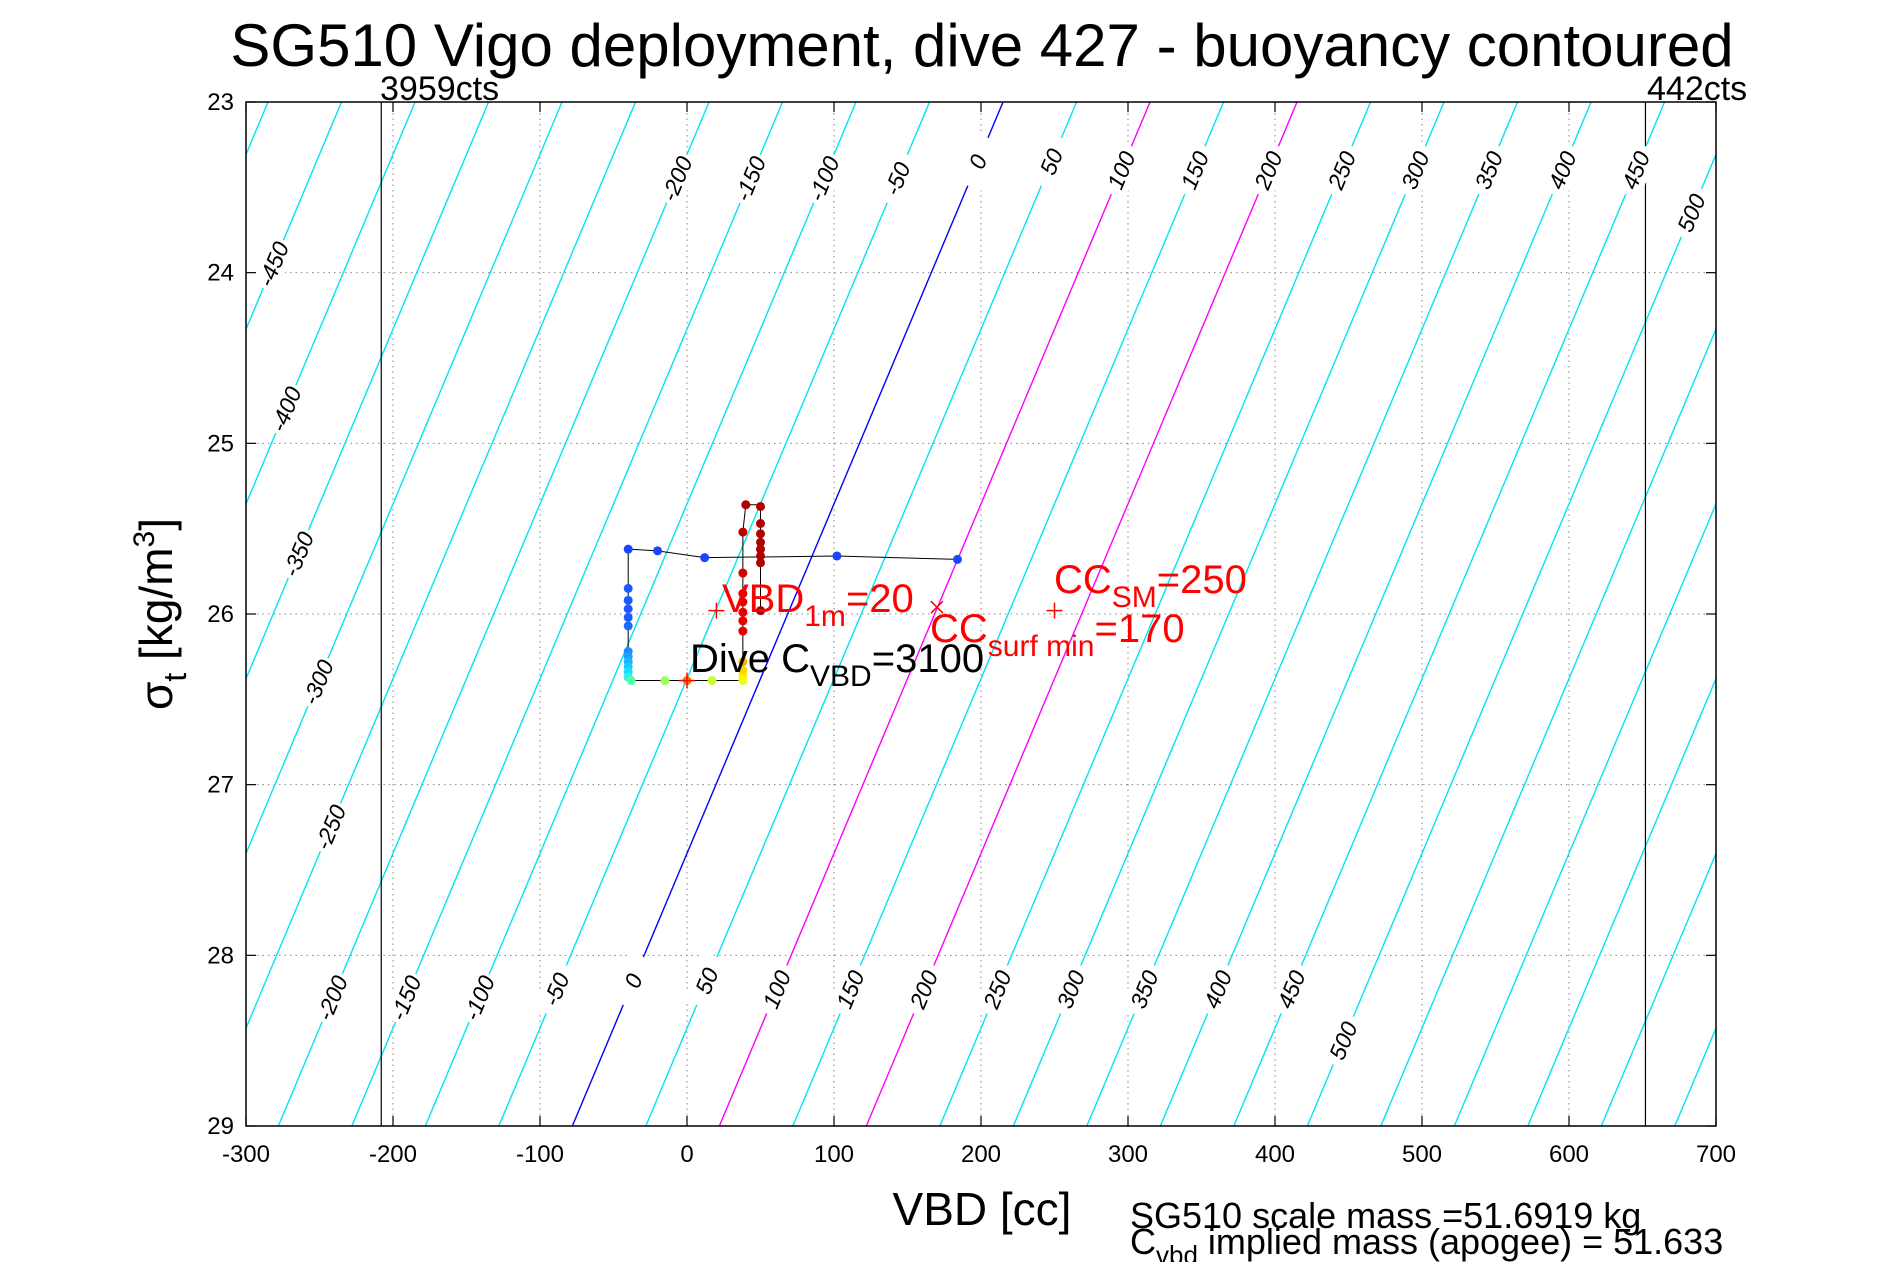 The image size is (1891, 1262). Describe the element at coordinates (1202, 580) in the screenshot. I see `cc-sm-value: =250` at that location.